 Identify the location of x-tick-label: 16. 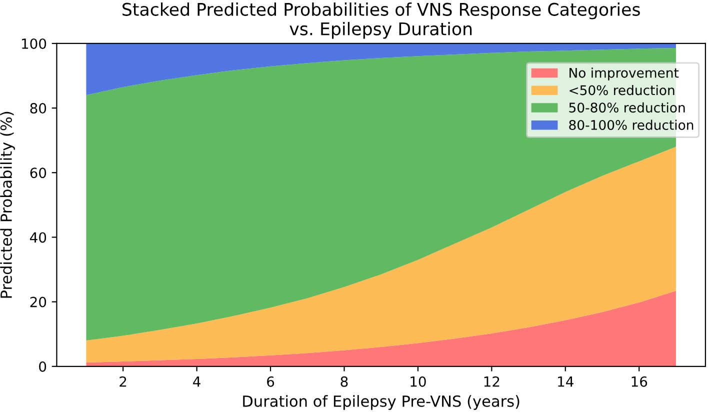
(640, 381).